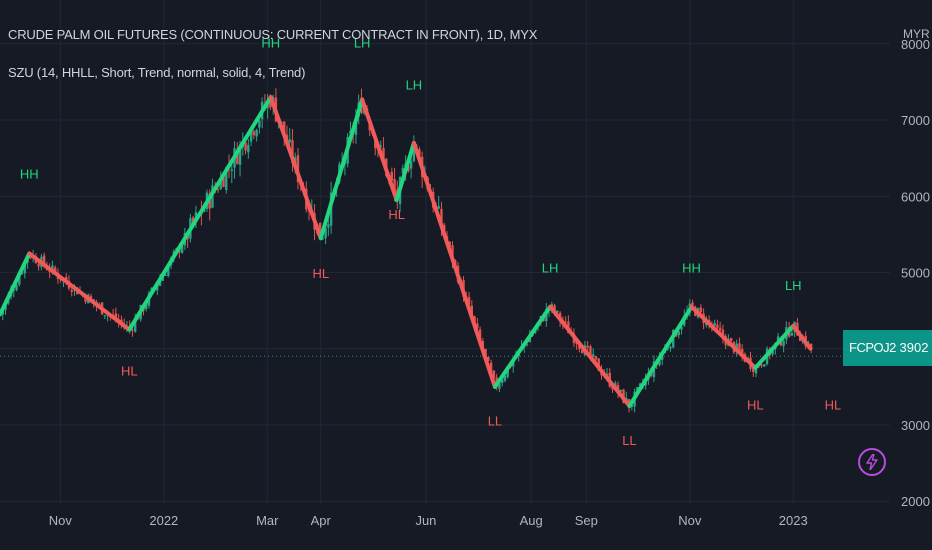 The height and width of the screenshot is (550, 932). I want to click on time-tick-label: Sep, so click(586, 520).